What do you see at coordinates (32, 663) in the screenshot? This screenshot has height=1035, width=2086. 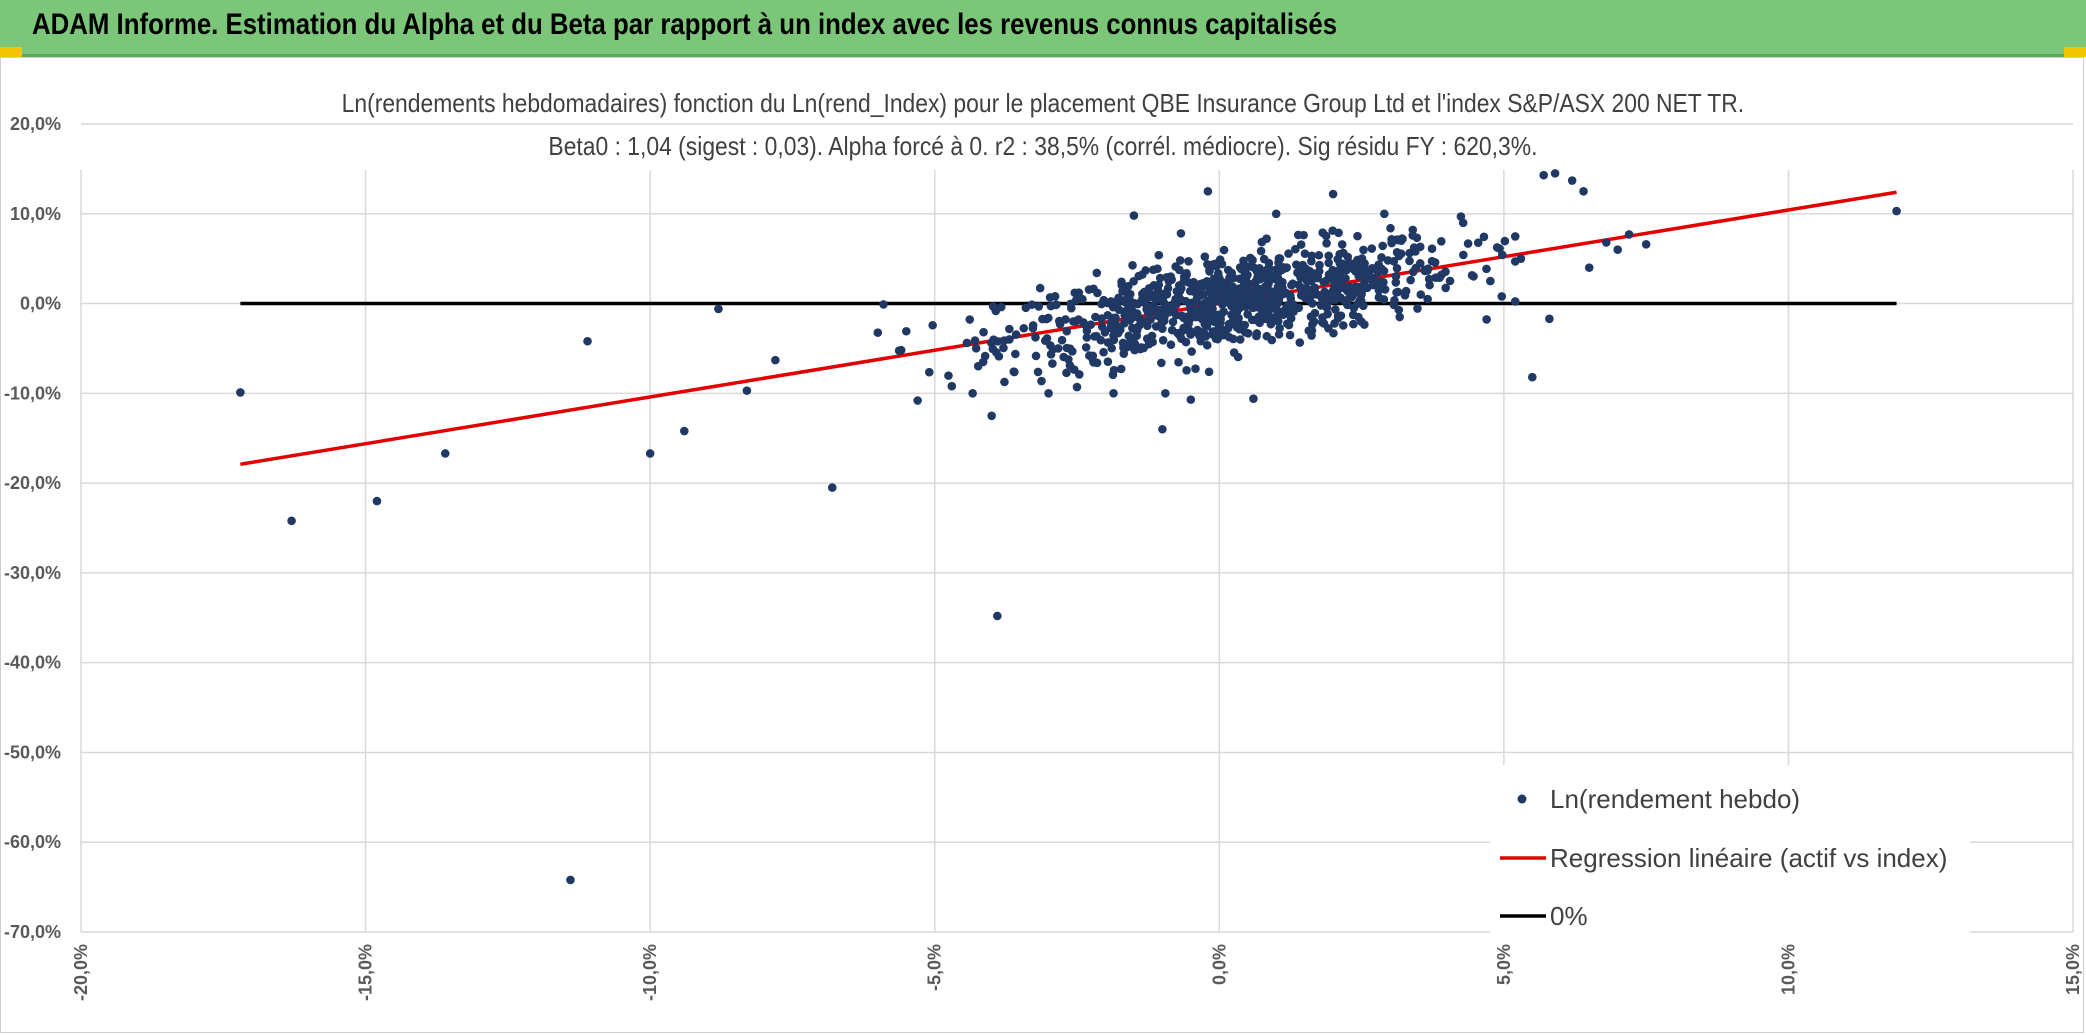 I see `y-tick-label: -40,0%` at bounding box center [32, 663].